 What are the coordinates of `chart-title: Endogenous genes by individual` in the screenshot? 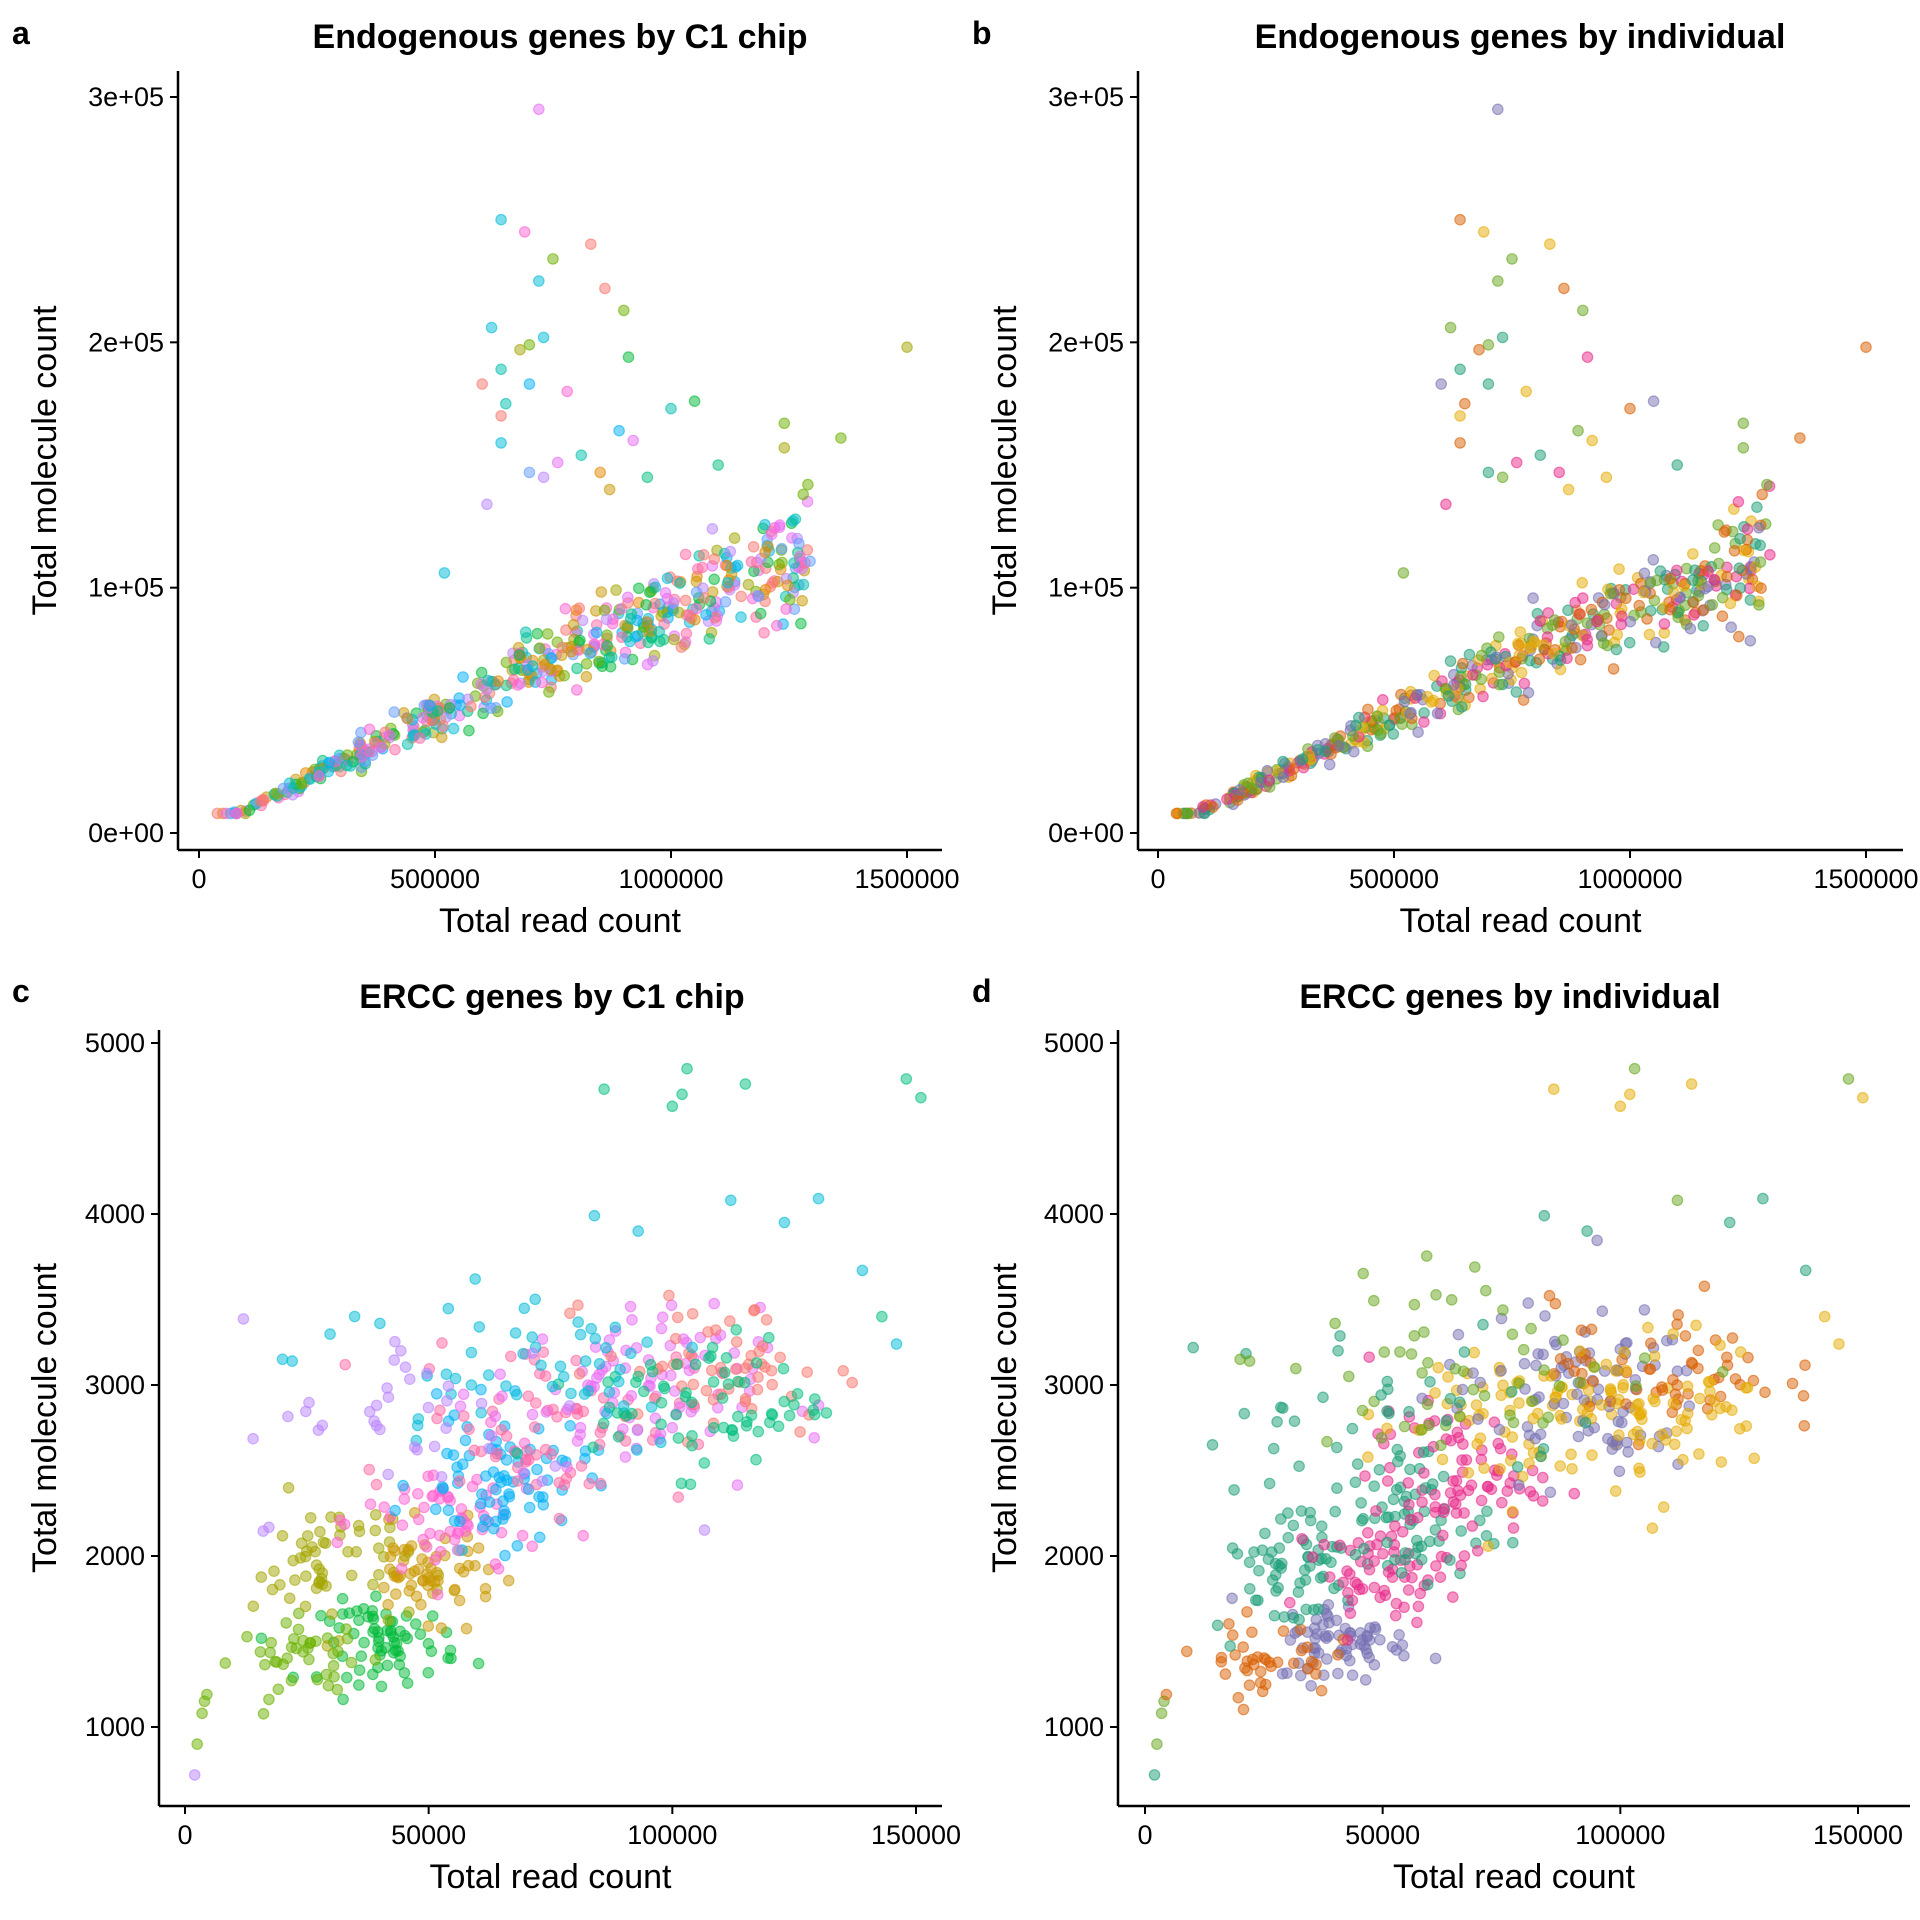 It's located at (1520, 37).